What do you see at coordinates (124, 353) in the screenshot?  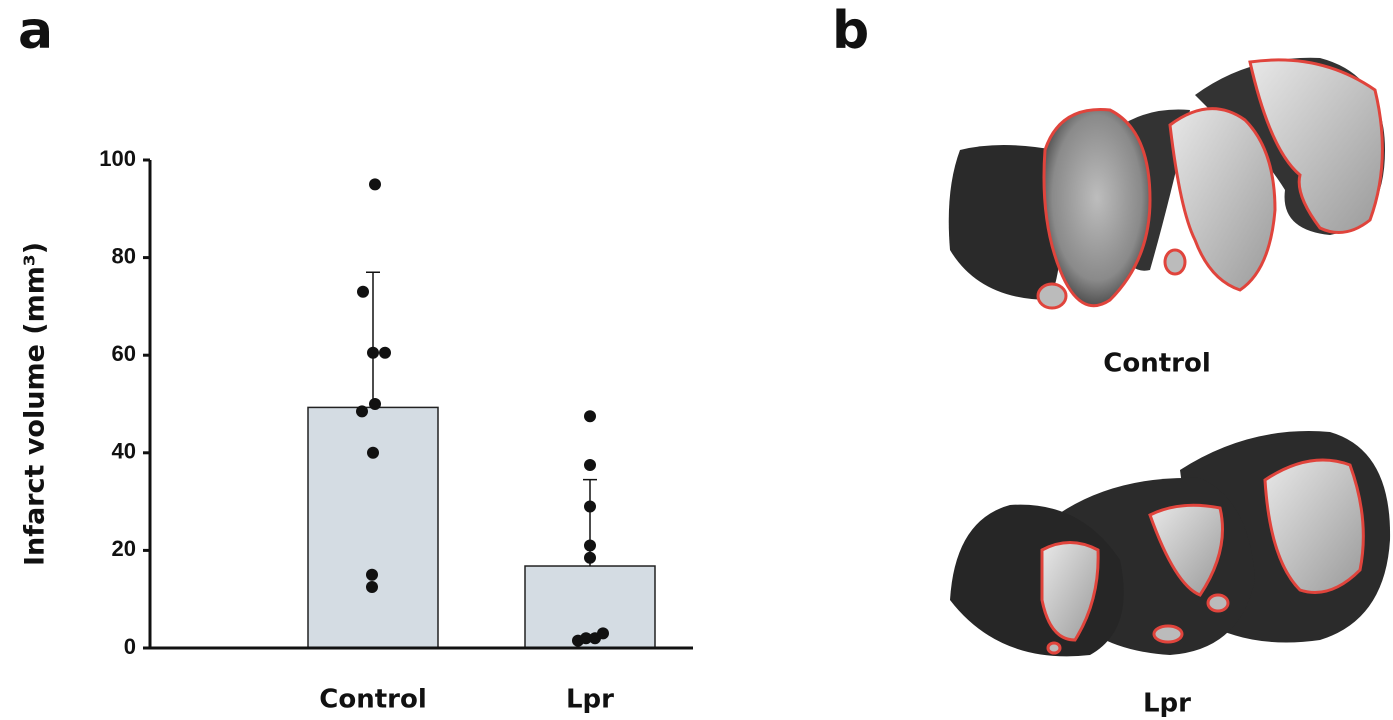 I see `y-tick-label: 60` at bounding box center [124, 353].